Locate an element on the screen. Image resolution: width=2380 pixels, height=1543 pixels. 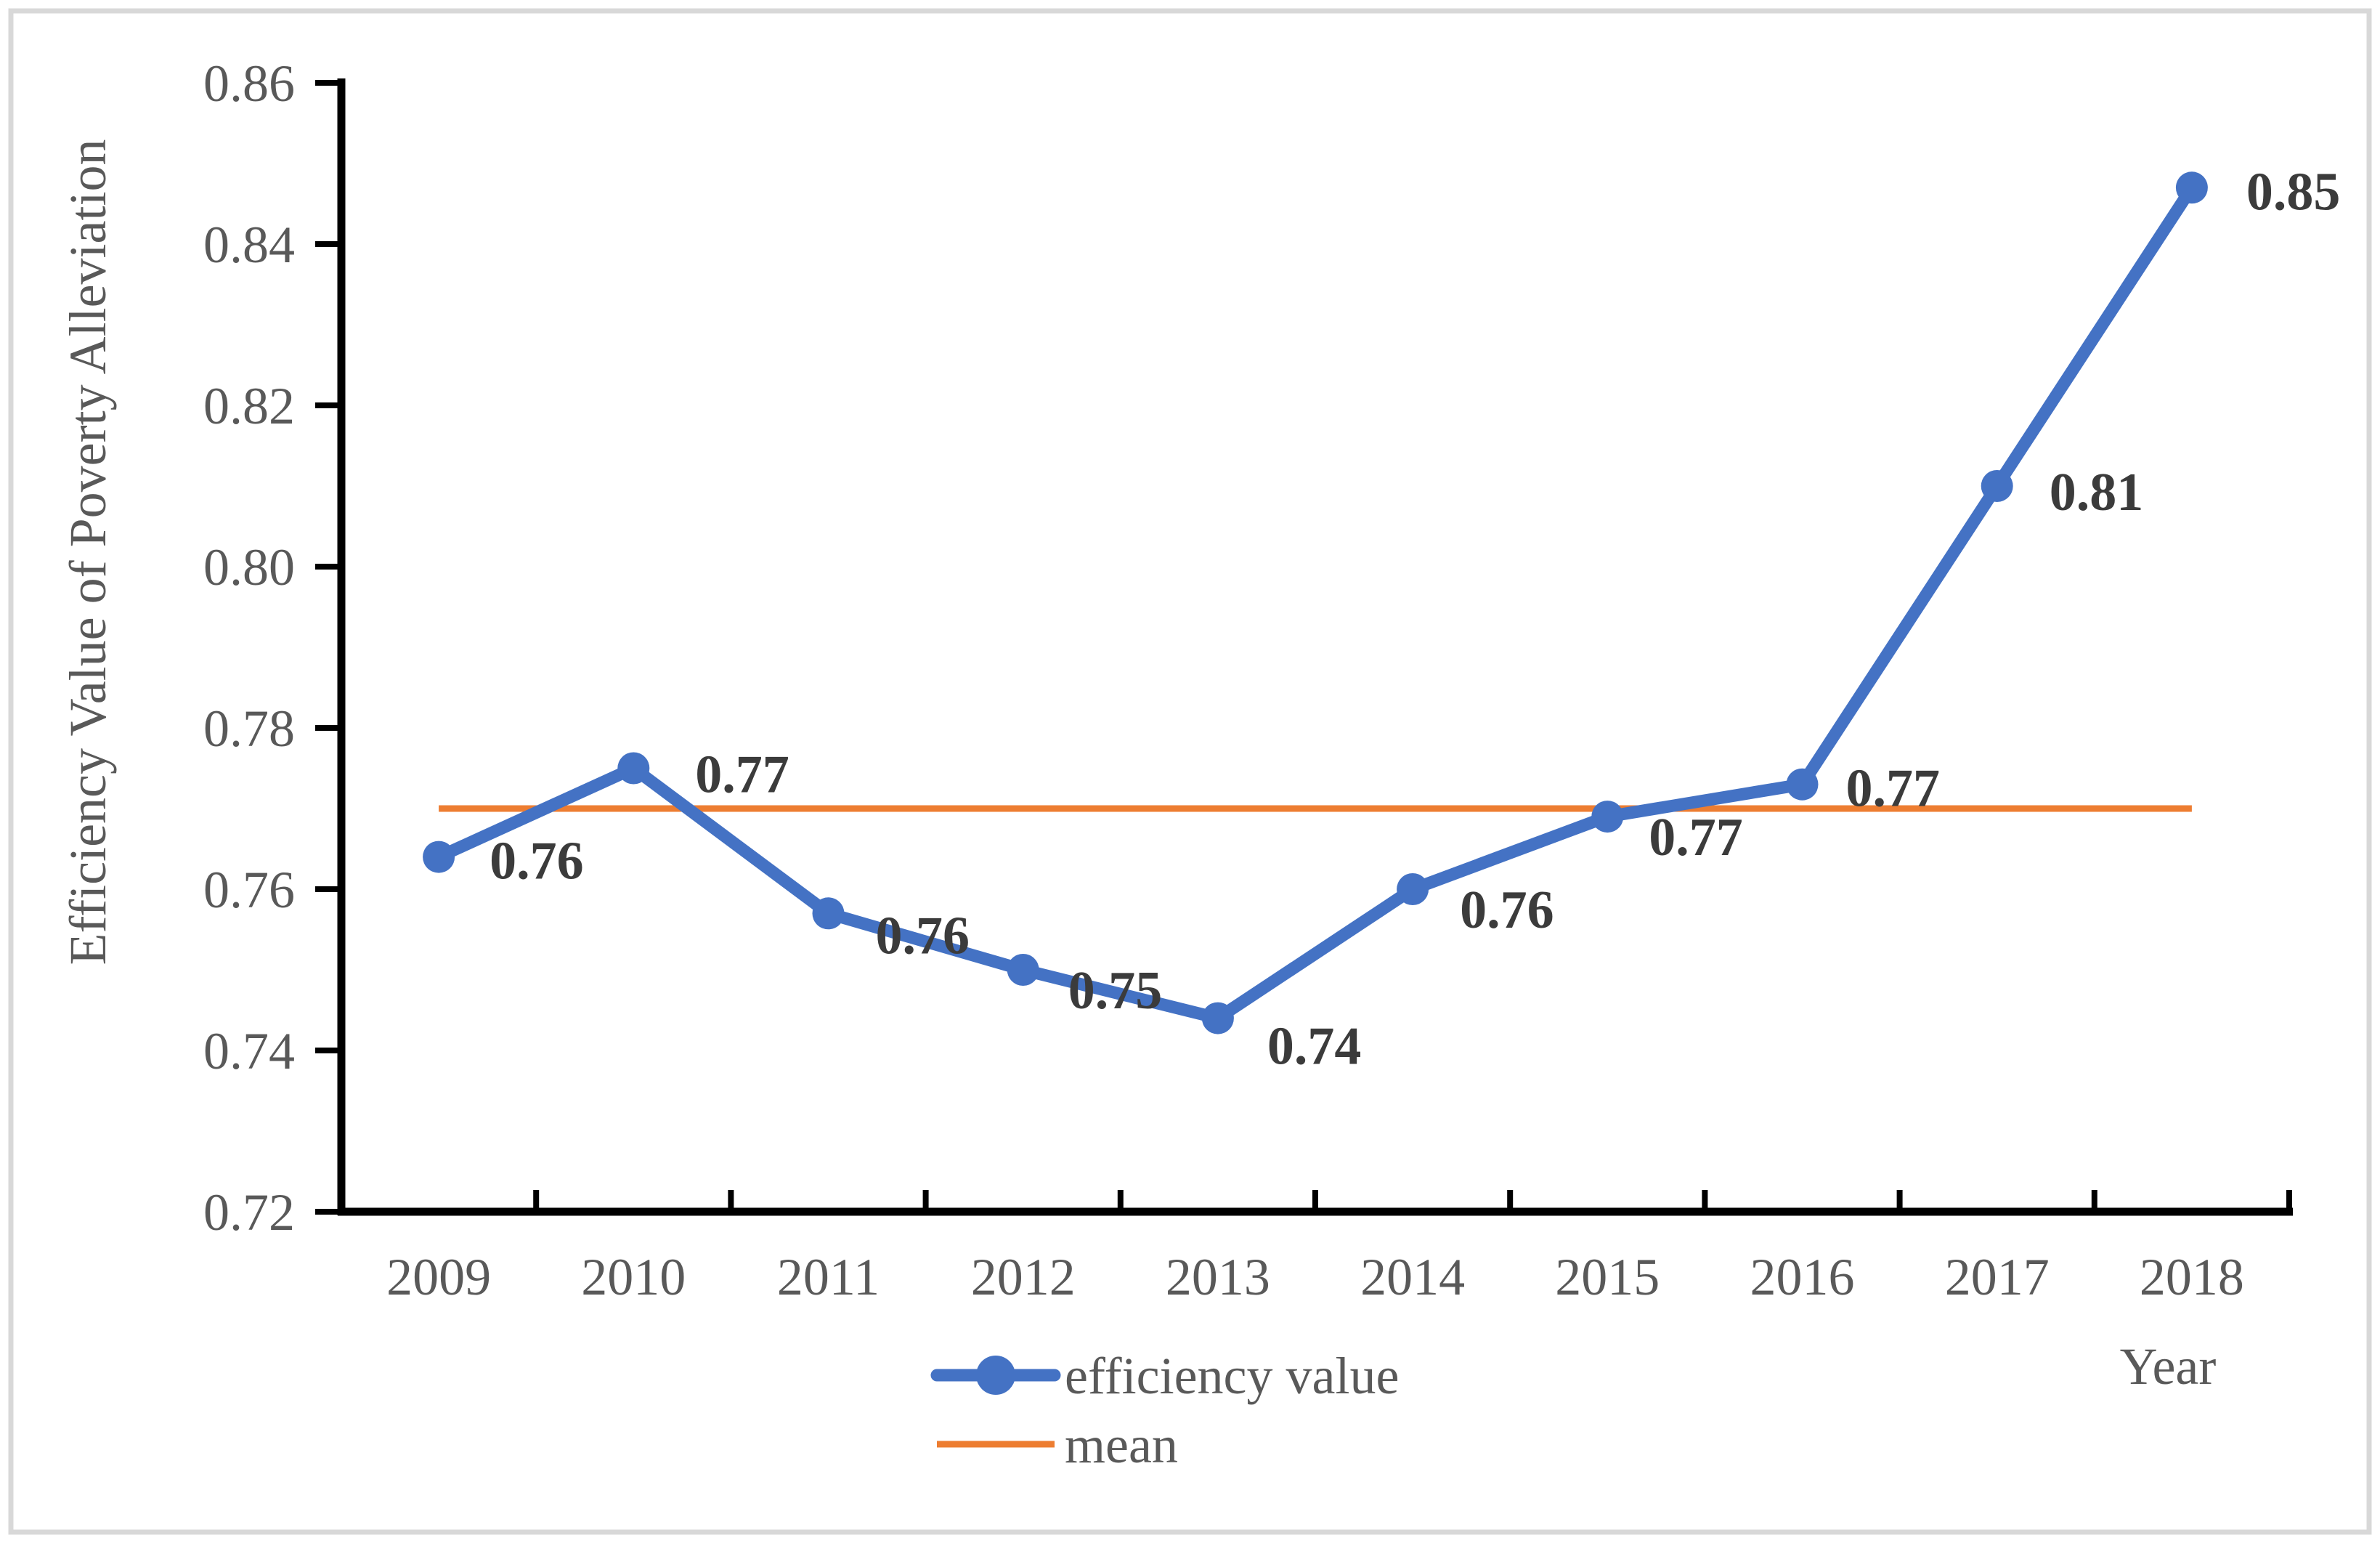
data-point-label: 0.85 is located at coordinates (2293, 192).